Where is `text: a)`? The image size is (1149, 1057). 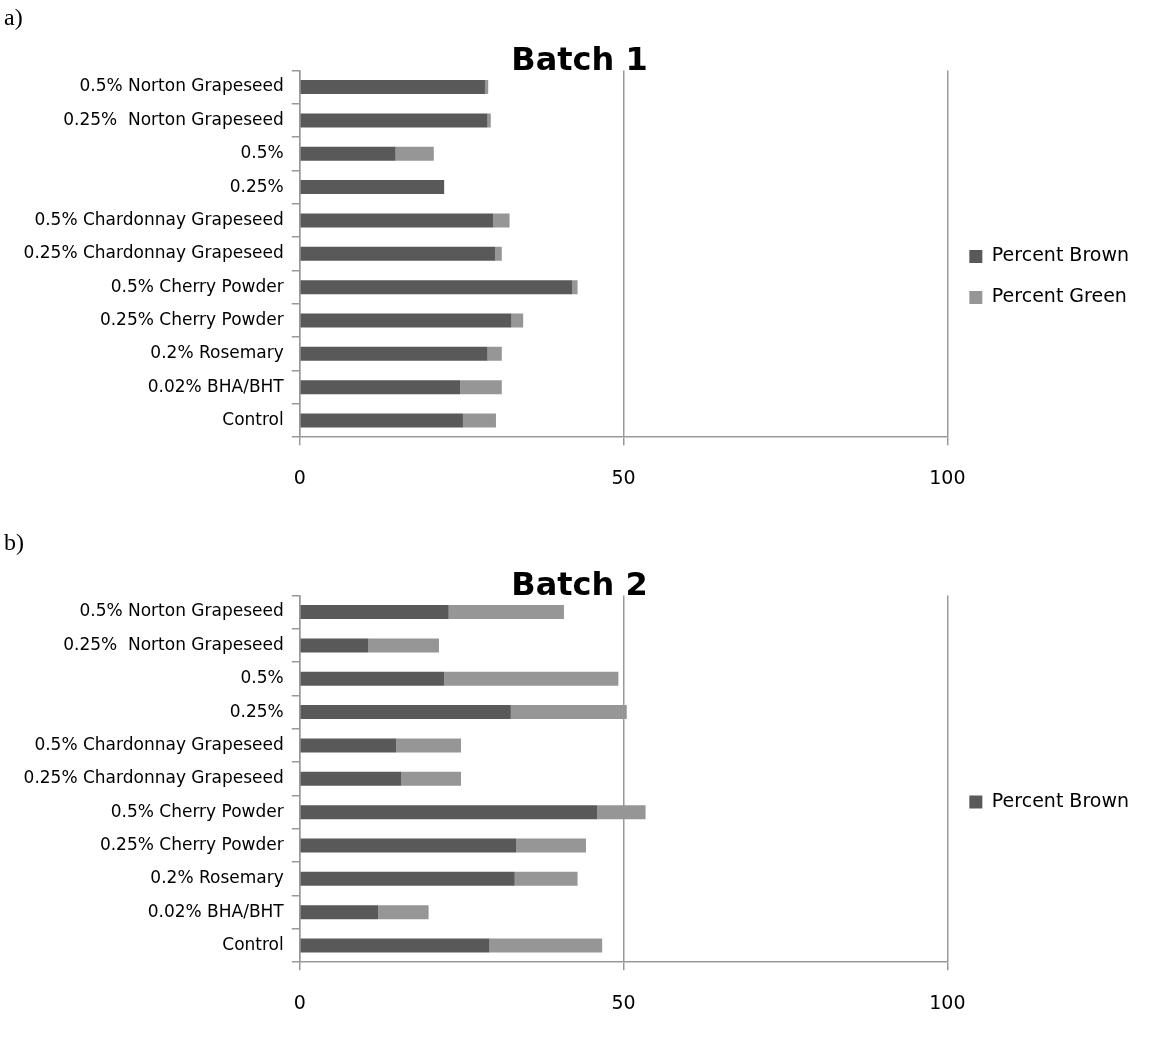 text: a) is located at coordinates (13, 17).